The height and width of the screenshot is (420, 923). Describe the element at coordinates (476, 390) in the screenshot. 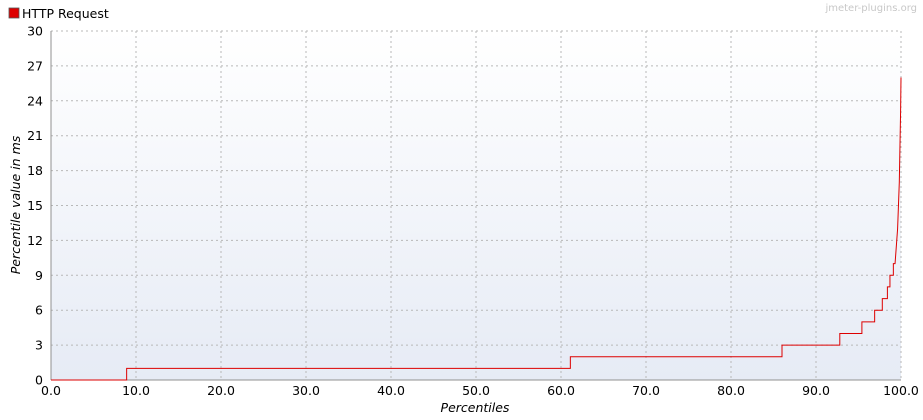

I see `x-tick-label: 50.0` at that location.